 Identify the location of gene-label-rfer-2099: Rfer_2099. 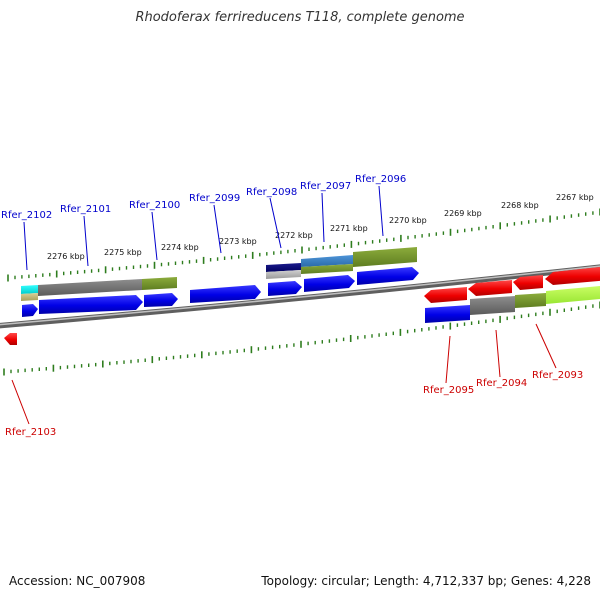
(214, 198).